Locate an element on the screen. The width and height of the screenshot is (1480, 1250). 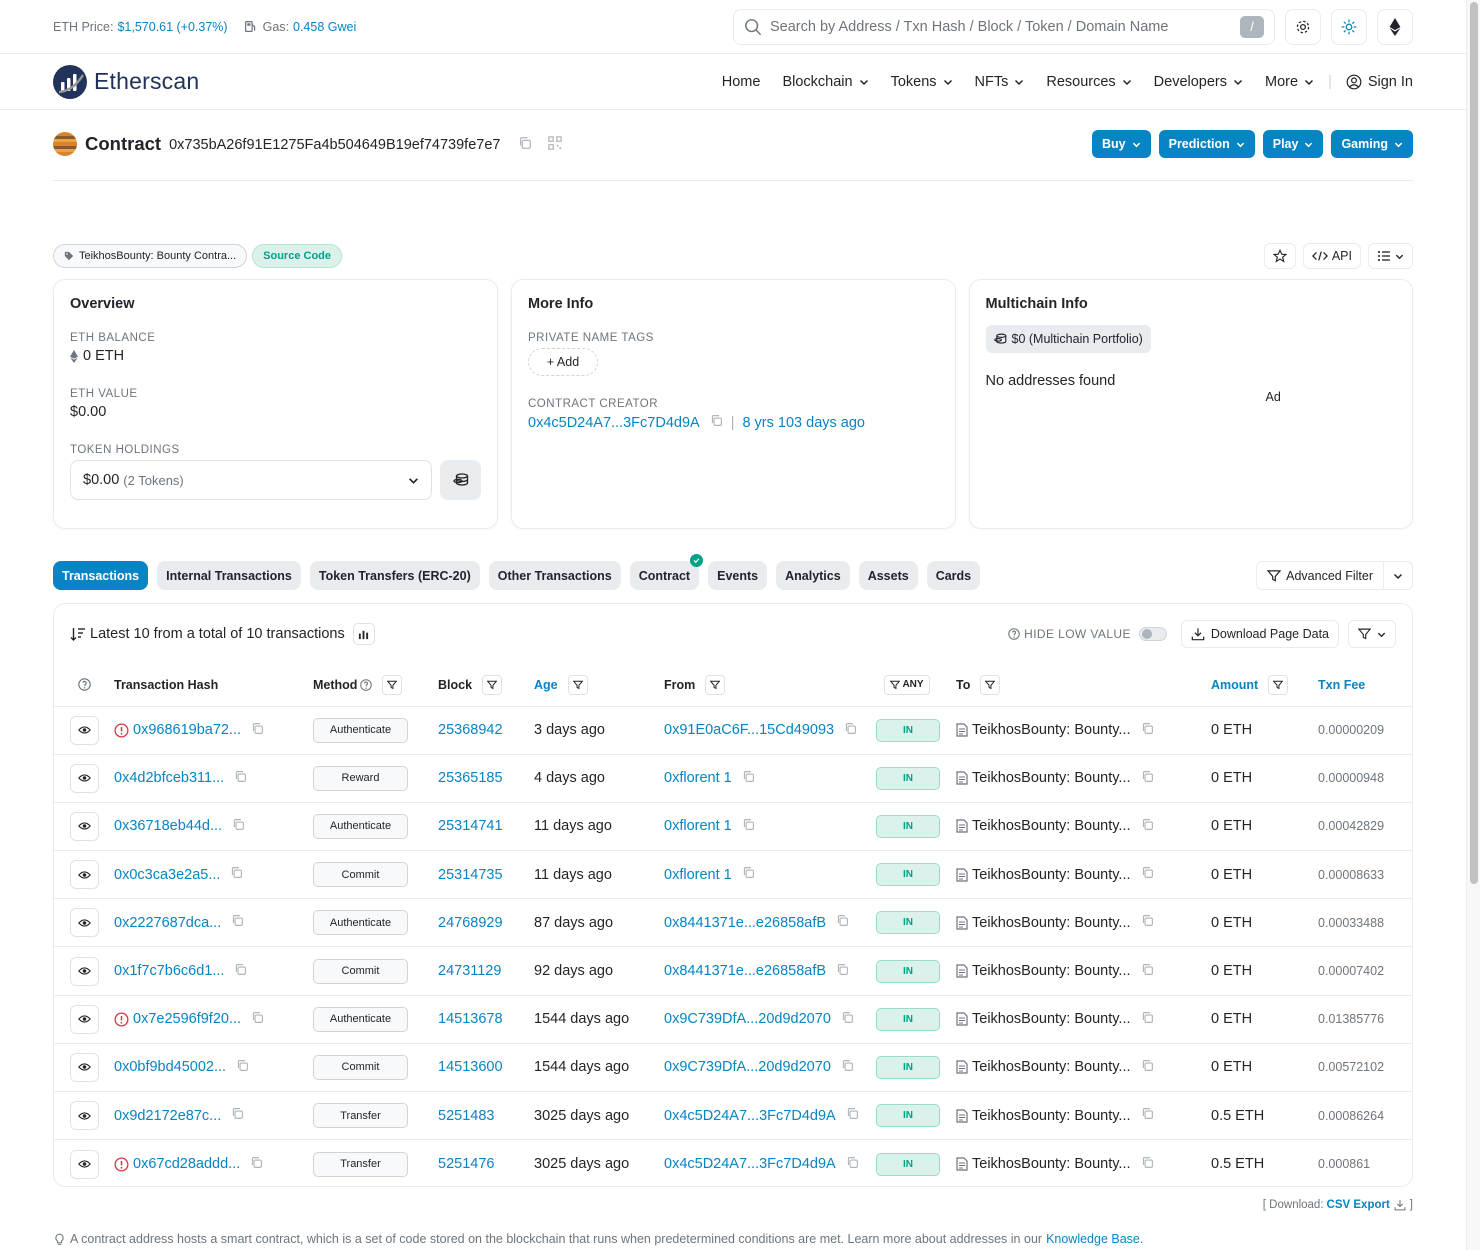
from-filter-button is located at coordinates (715, 684).